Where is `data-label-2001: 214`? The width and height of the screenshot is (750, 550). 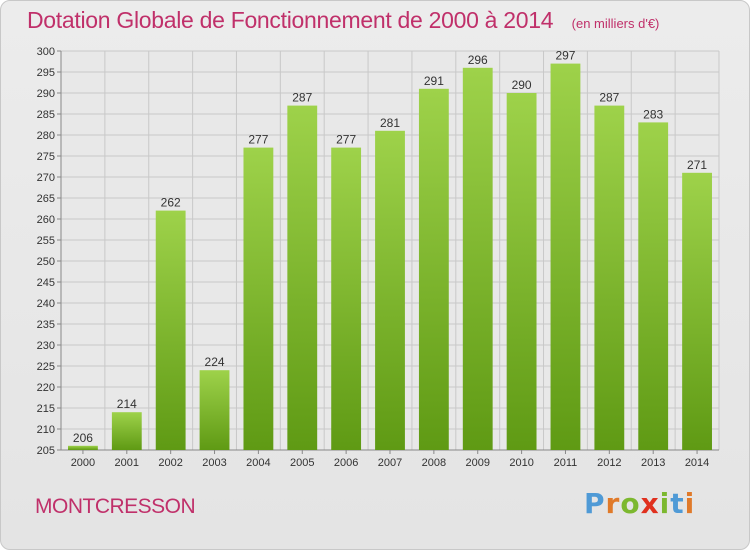
data-label-2001: 214 is located at coordinates (127, 404).